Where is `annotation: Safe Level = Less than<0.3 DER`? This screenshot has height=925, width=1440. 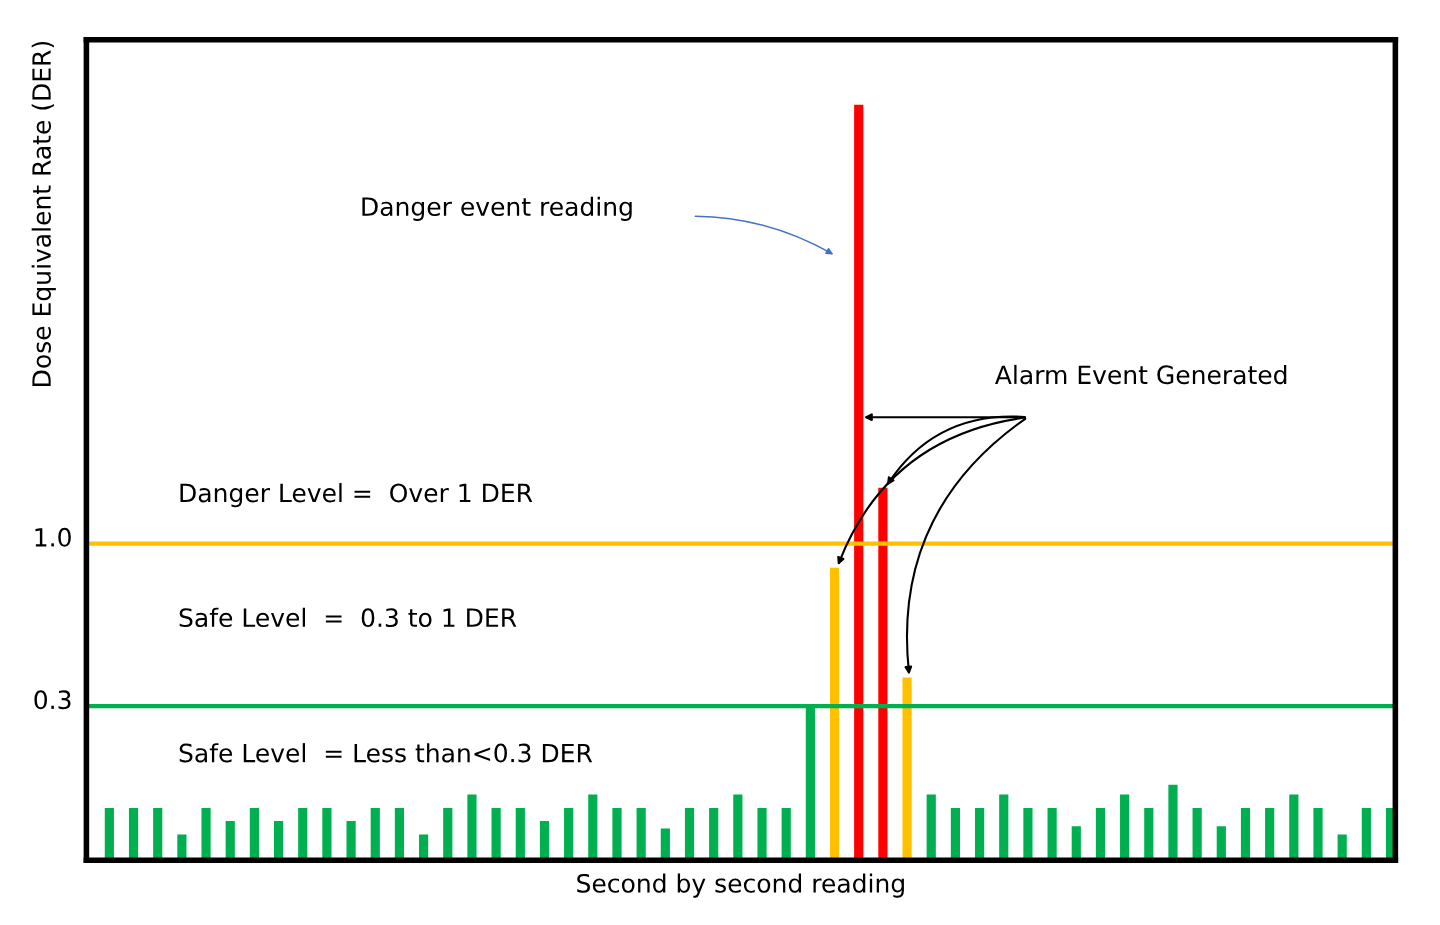
annotation: Safe Level = Less than<0.3 DER is located at coordinates (386, 753).